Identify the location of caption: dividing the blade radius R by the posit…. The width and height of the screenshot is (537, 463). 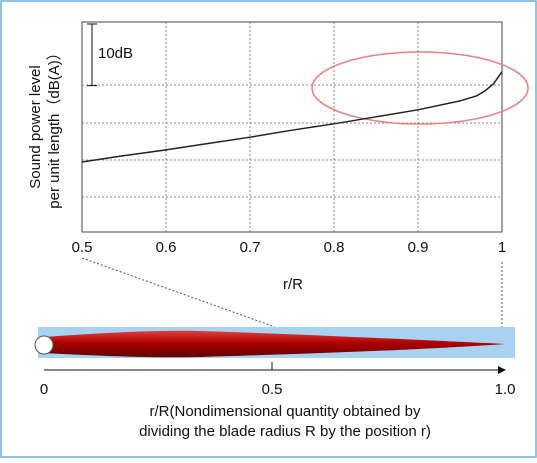
(285, 431).